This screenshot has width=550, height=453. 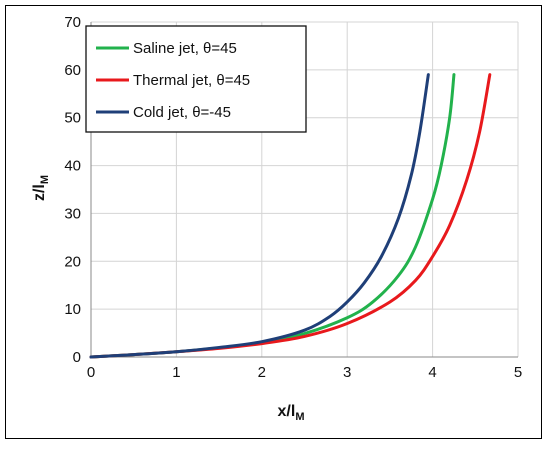 I want to click on legend-label-cold: Cold jet, θ=-45, so click(x=182, y=112).